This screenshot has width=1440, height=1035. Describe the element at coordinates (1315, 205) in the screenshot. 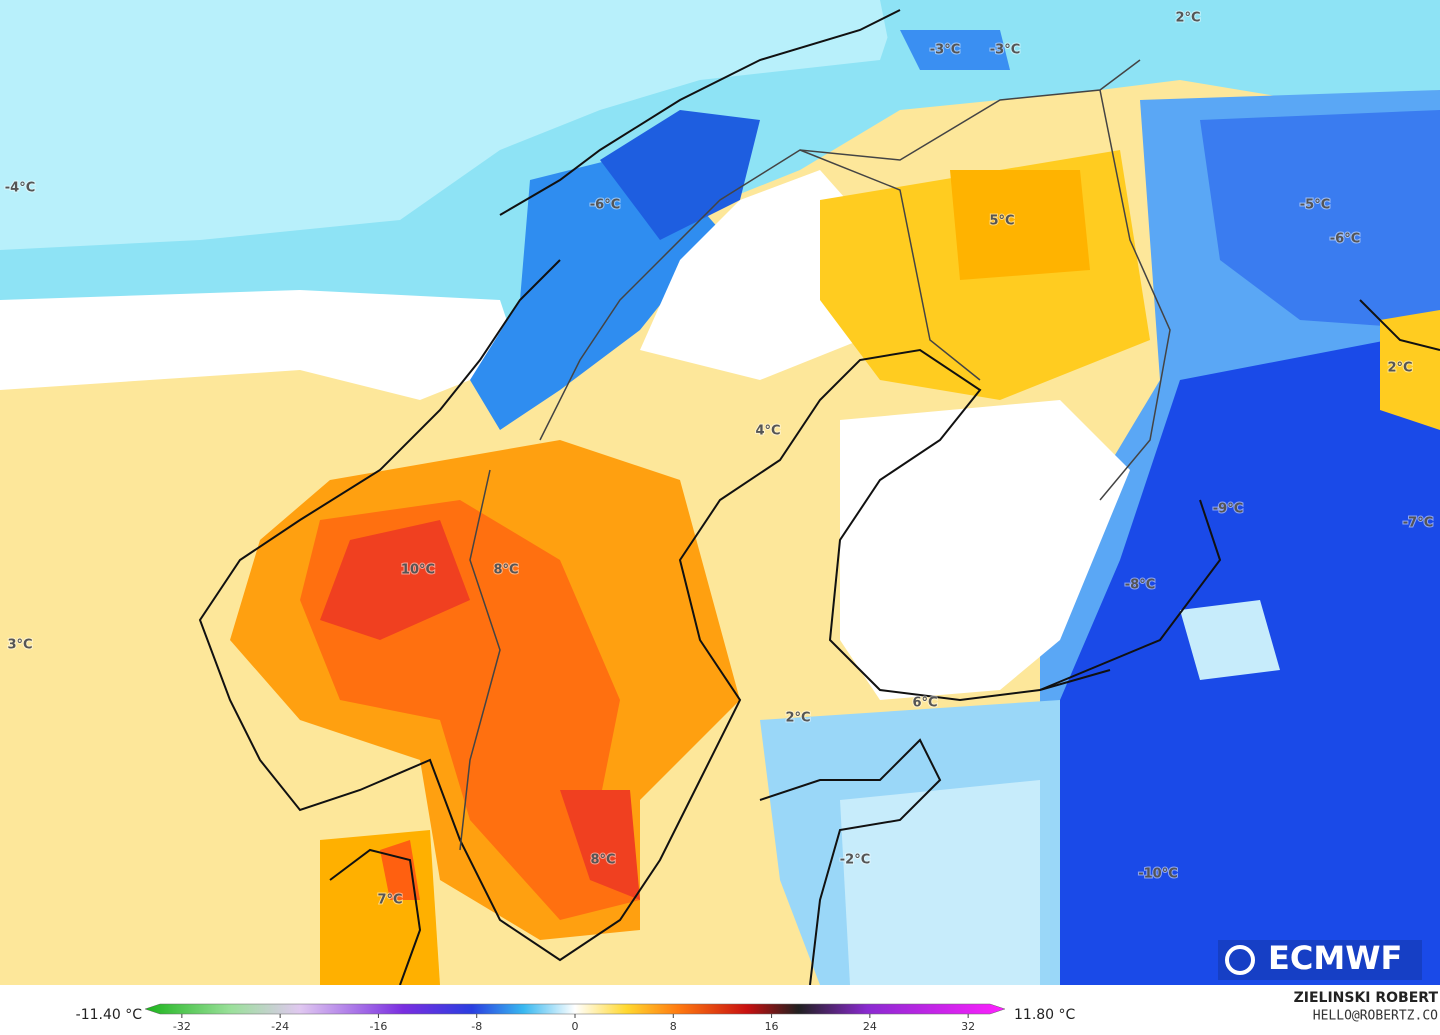

I see `temperature-label: -5°C` at that location.